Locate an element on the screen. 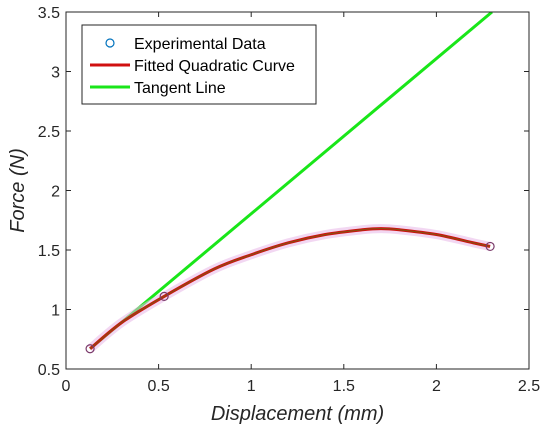  legend-entry-fitted-quadratic-curve: Fitted Quadratic Curve is located at coordinates (214, 66).